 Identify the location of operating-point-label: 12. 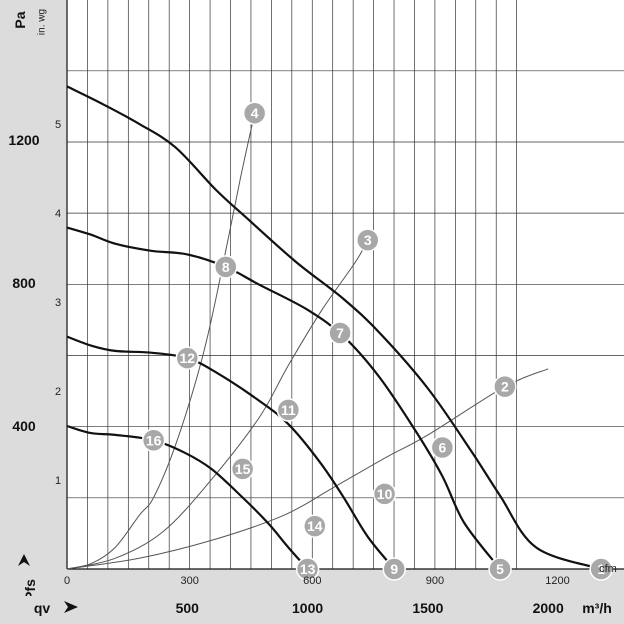
(188, 358).